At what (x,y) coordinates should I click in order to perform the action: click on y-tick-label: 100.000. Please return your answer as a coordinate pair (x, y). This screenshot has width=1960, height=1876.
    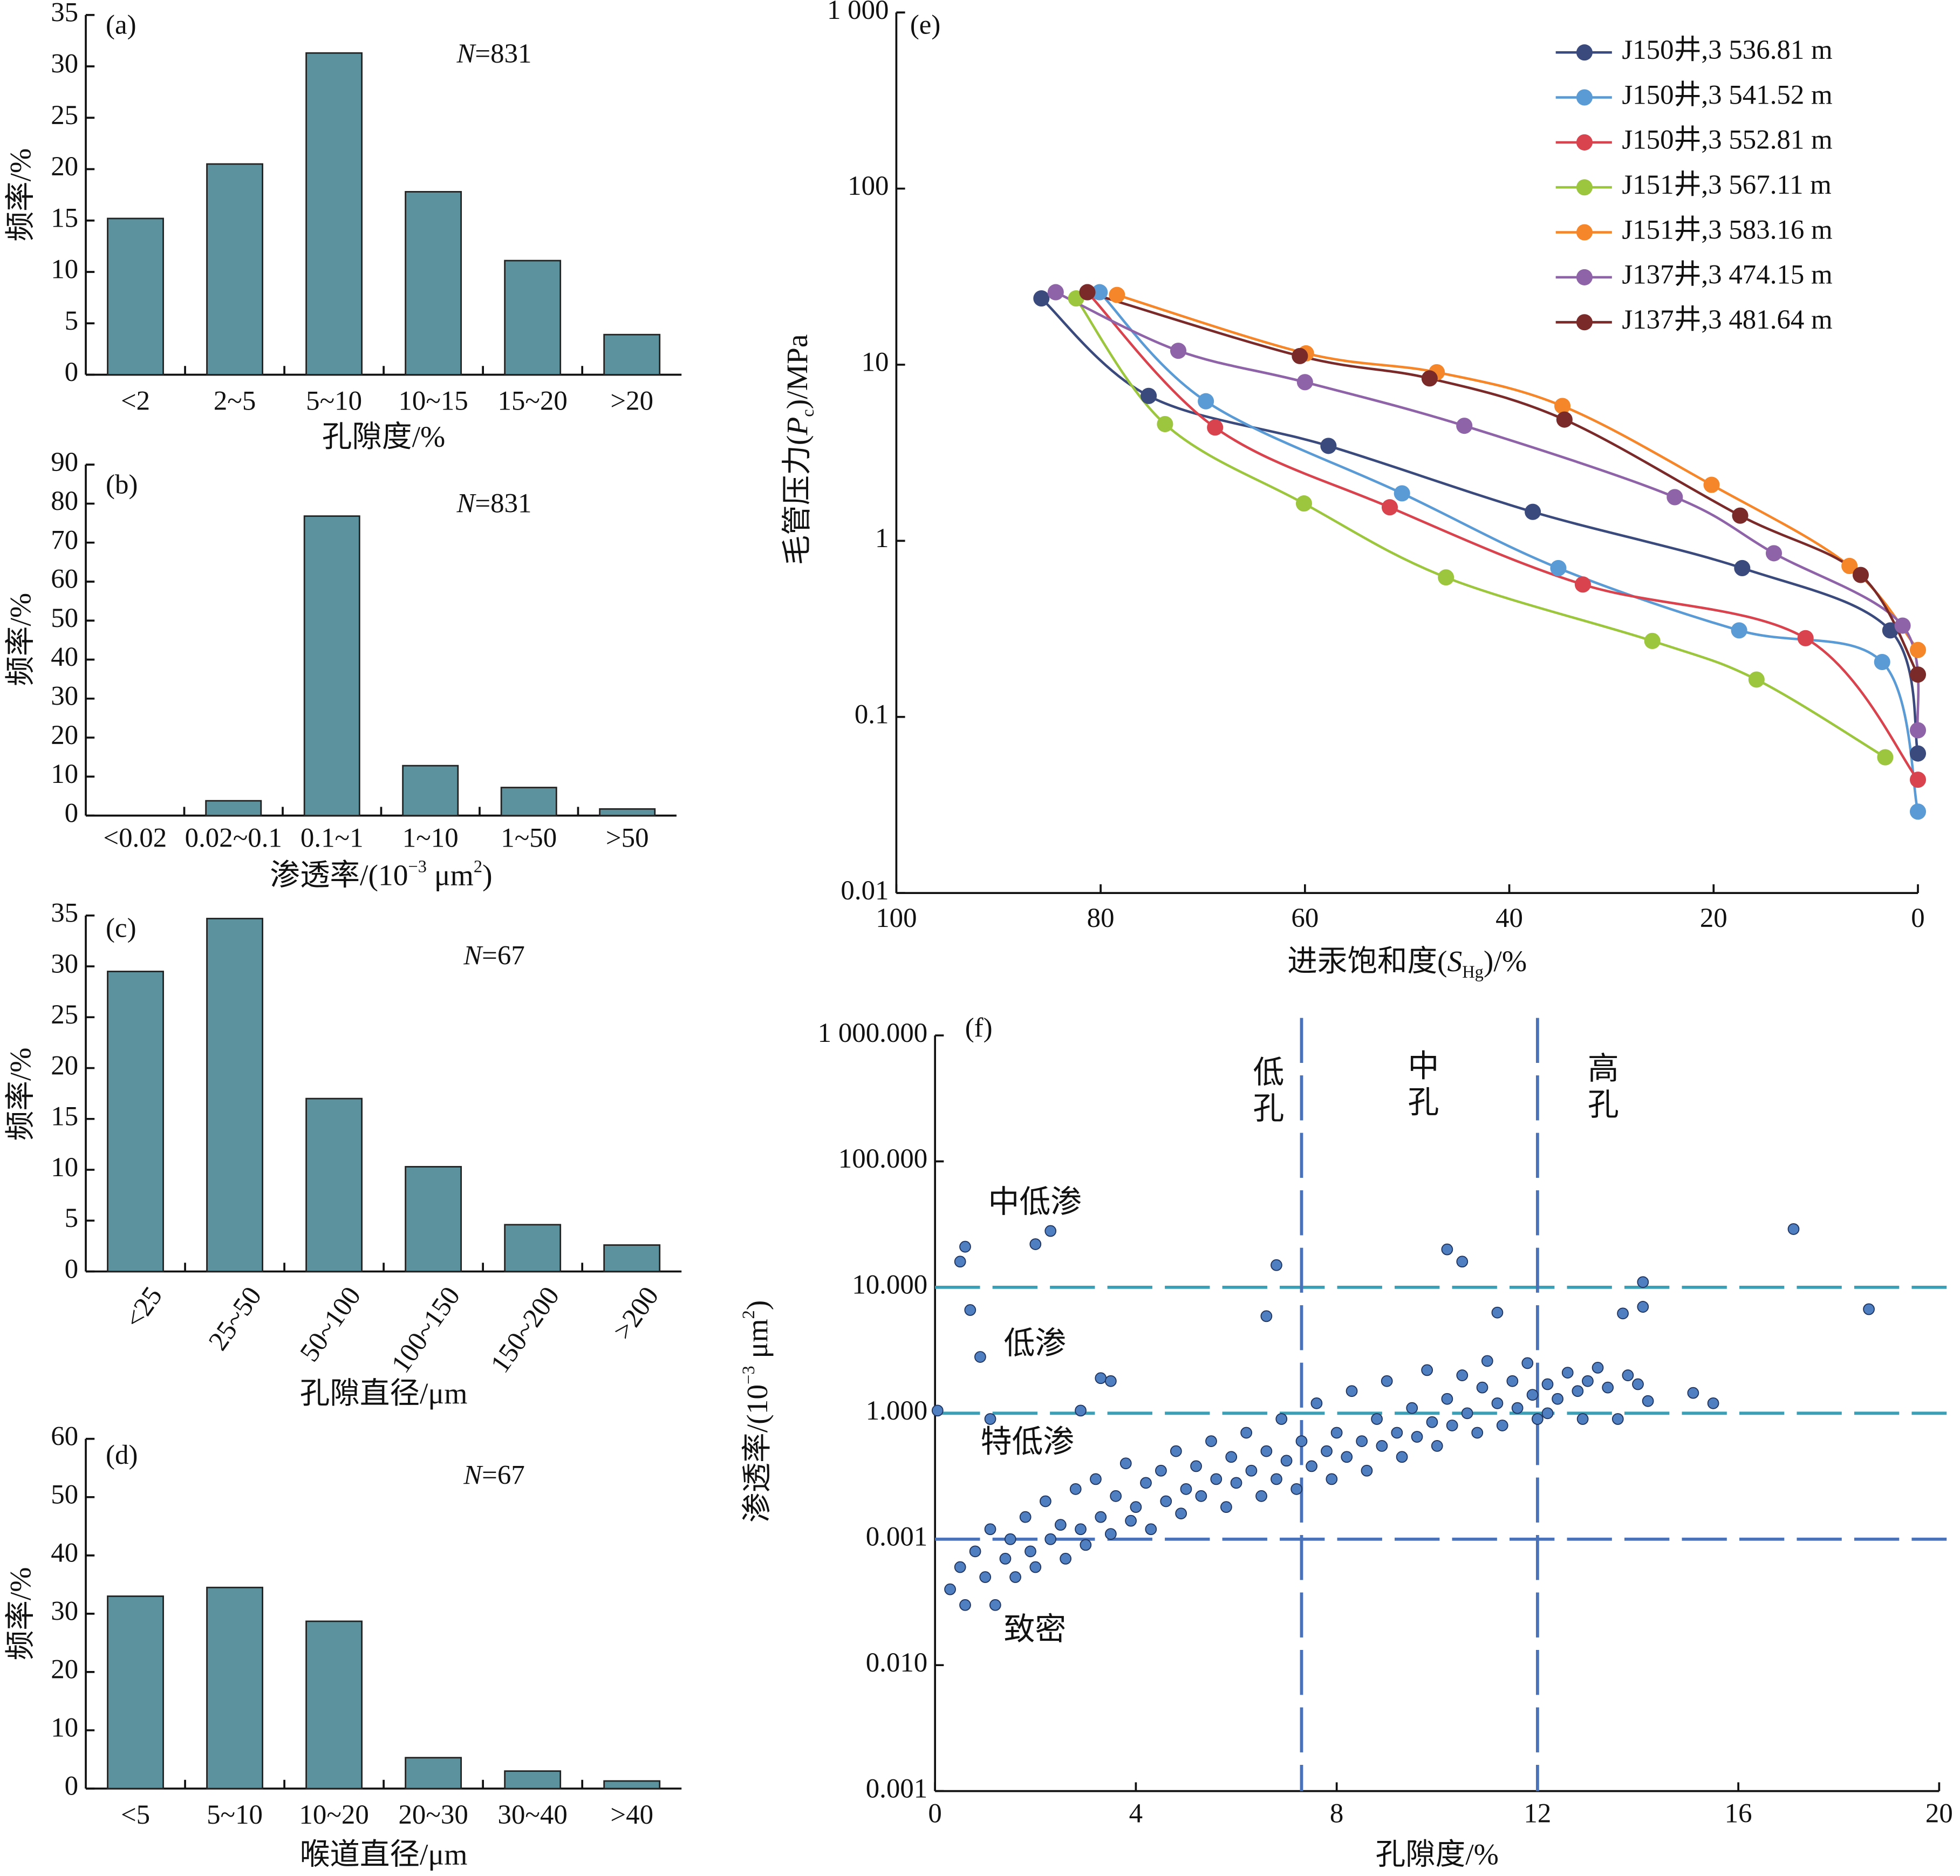
    Looking at the image, I should click on (883, 1159).